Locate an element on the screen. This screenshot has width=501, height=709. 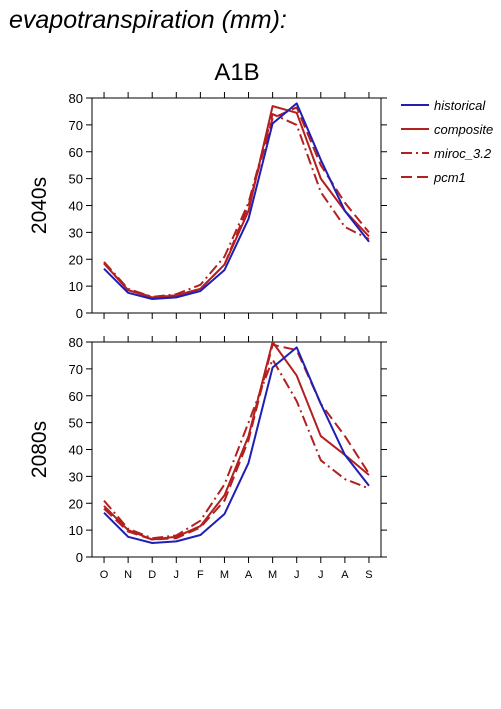
legend-item-pcm1: pcm1 is located at coordinates (433, 177).